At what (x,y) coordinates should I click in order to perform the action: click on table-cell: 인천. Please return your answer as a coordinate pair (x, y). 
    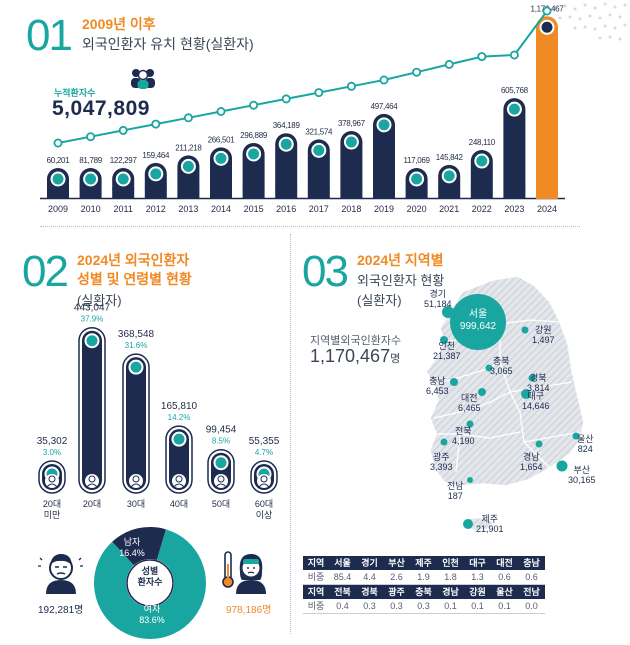
    Looking at the image, I should click on (450, 563).